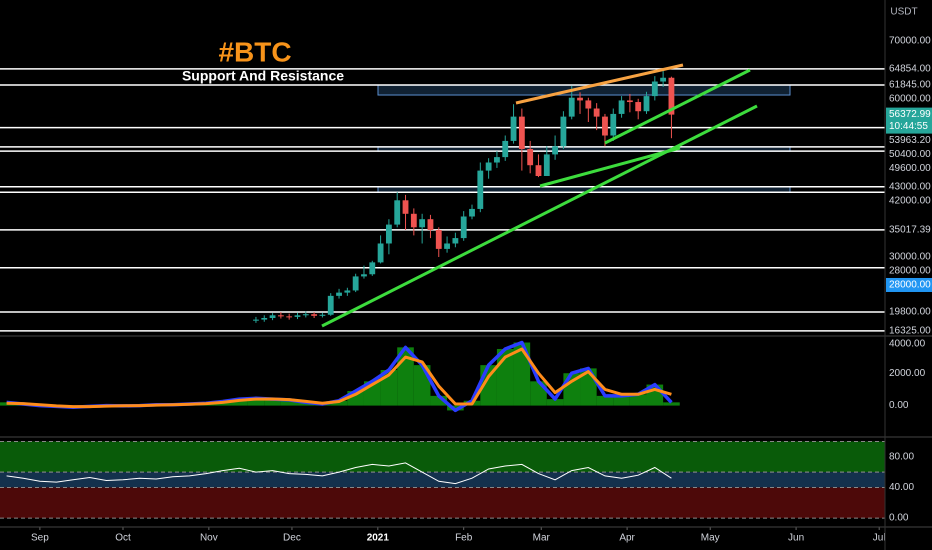  What do you see at coordinates (910, 200) in the screenshot?
I see `level-label: 42000.00` at bounding box center [910, 200].